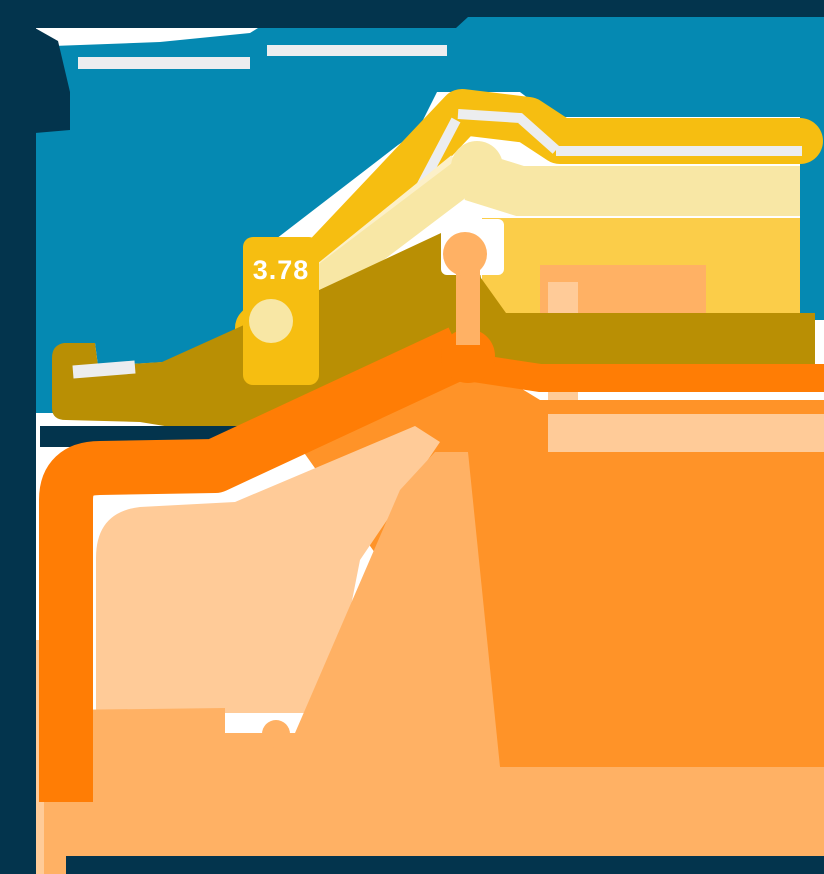 The width and height of the screenshot is (824, 874). What do you see at coordinates (647, 373) in the screenshot?
I see `orange-series-line-right` at bounding box center [647, 373].